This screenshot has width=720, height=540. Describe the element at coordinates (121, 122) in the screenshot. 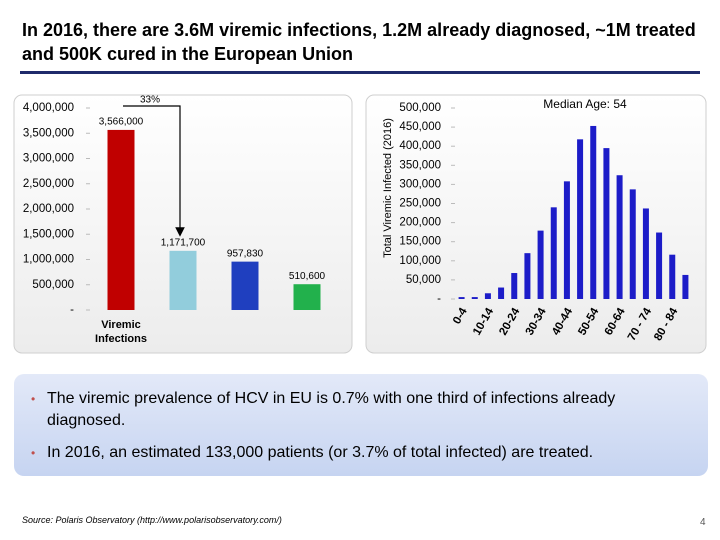

I see `value-label: 3,566,000` at that location.